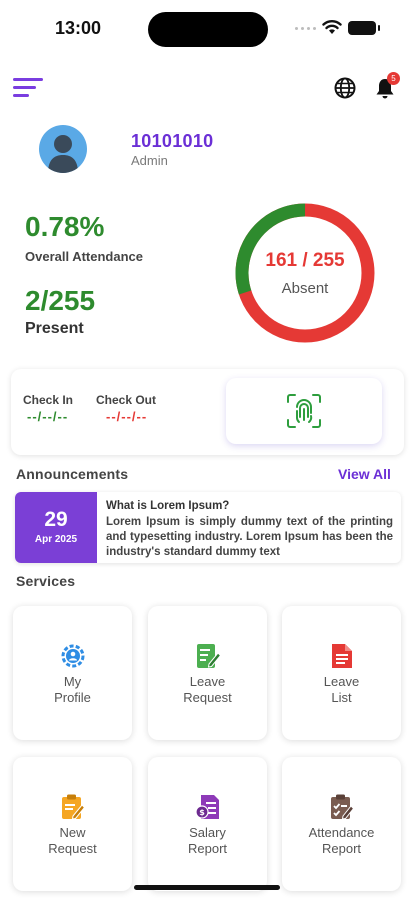  I want to click on check-in-label: Check In, so click(48, 400).